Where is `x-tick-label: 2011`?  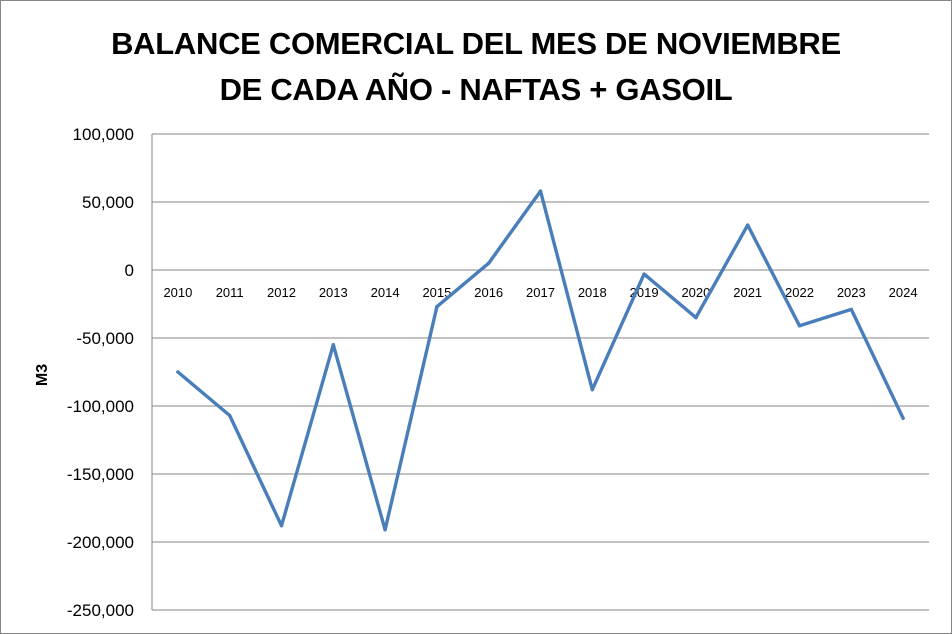 x-tick-label: 2011 is located at coordinates (230, 292).